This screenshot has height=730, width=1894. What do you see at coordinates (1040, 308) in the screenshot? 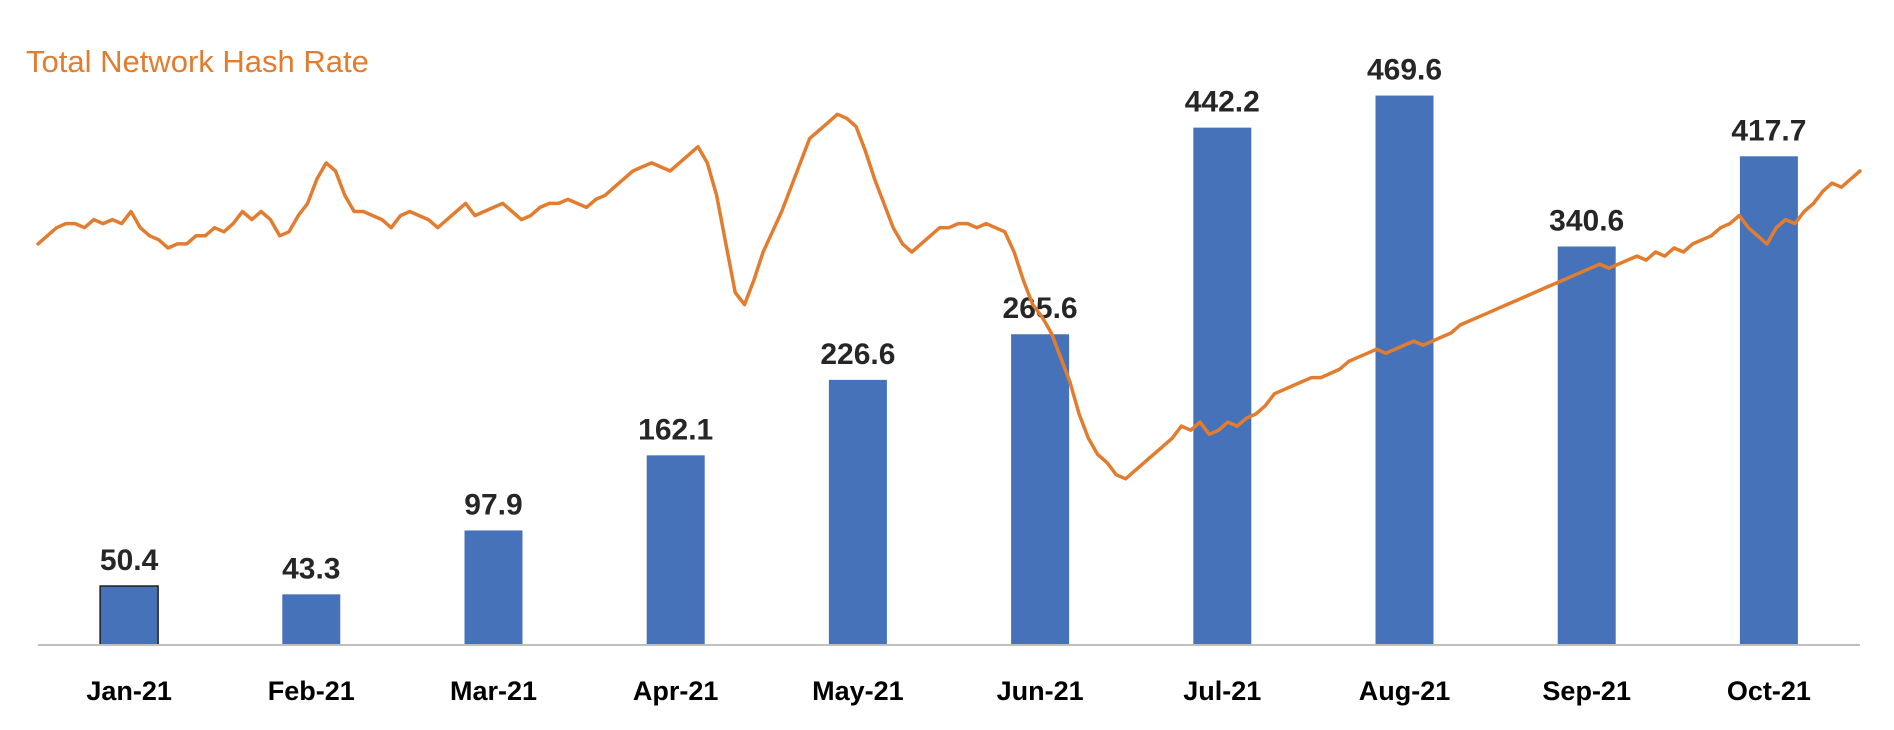
I see `bar-value-label: 265.6` at bounding box center [1040, 308].